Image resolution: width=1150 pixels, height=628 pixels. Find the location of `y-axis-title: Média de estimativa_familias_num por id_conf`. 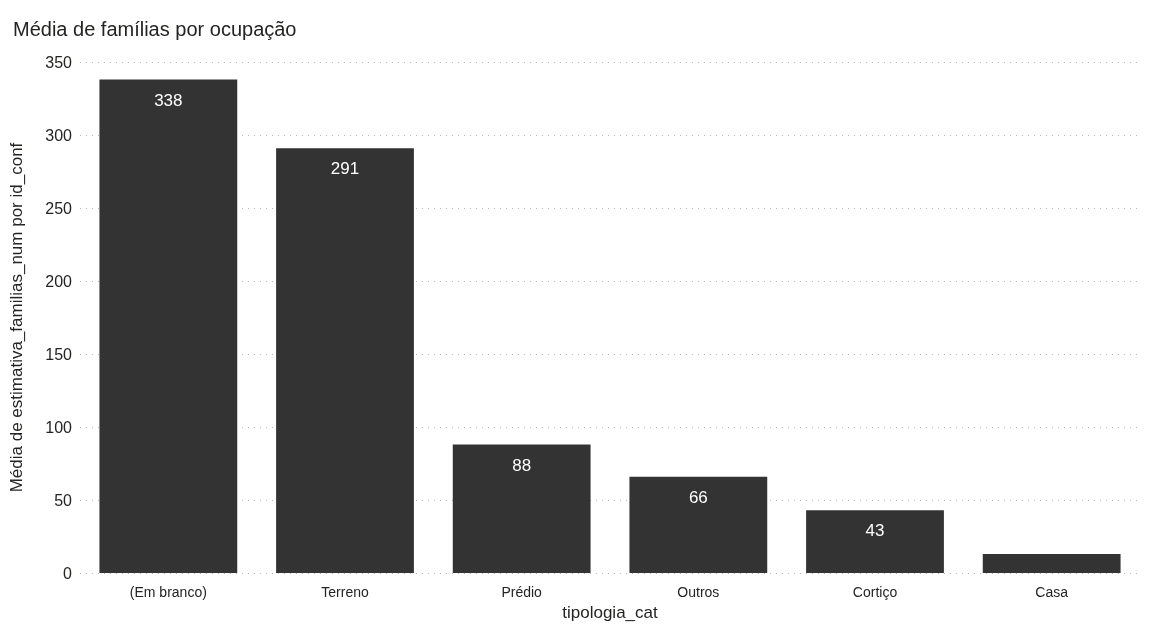

y-axis-title: Média de estimativa_familias_num por id_conf is located at coordinates (16, 317).